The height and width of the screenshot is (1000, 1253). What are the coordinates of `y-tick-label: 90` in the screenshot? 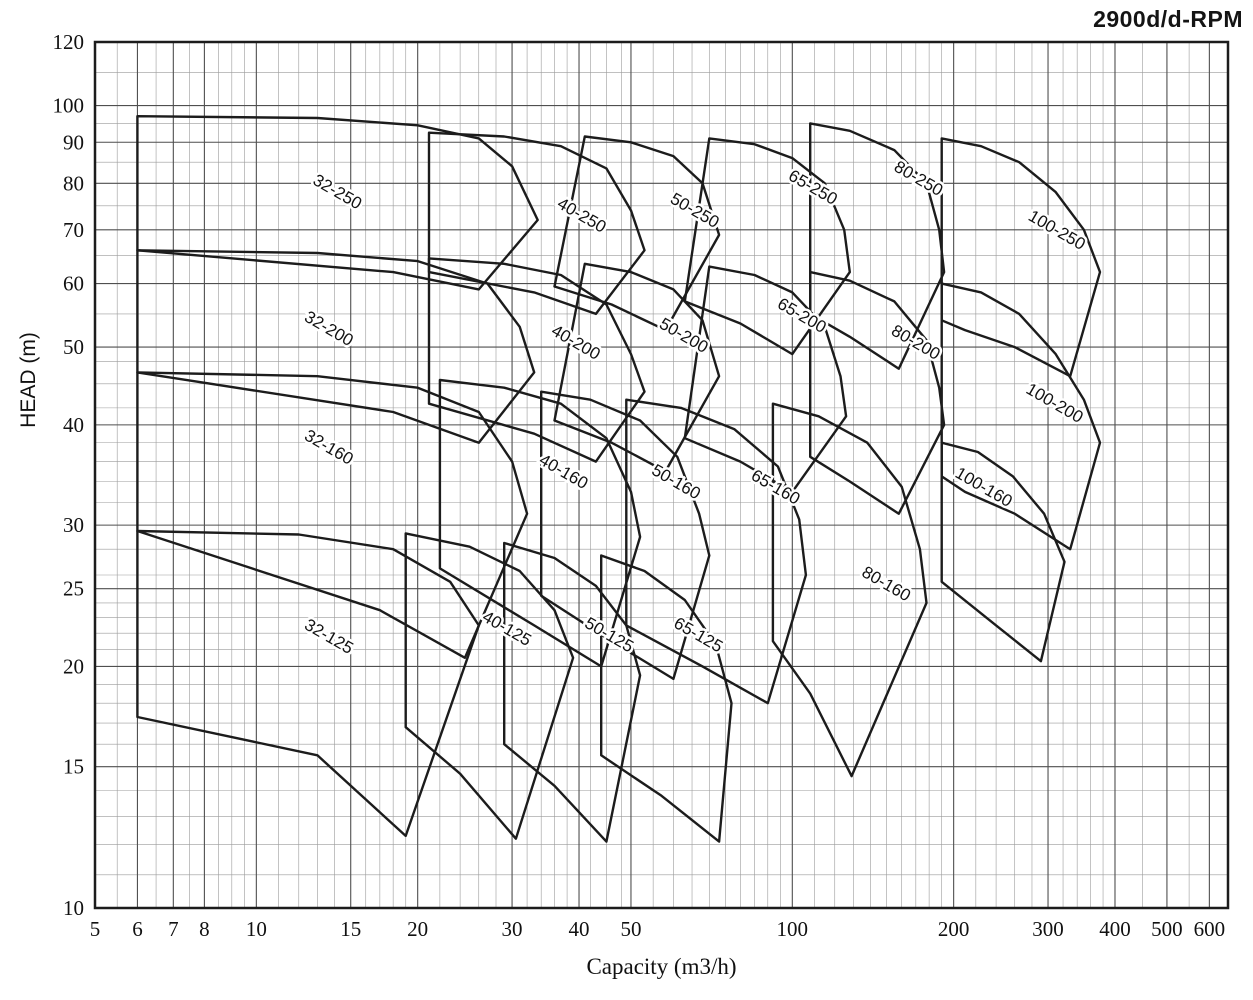 It's located at (73, 142).